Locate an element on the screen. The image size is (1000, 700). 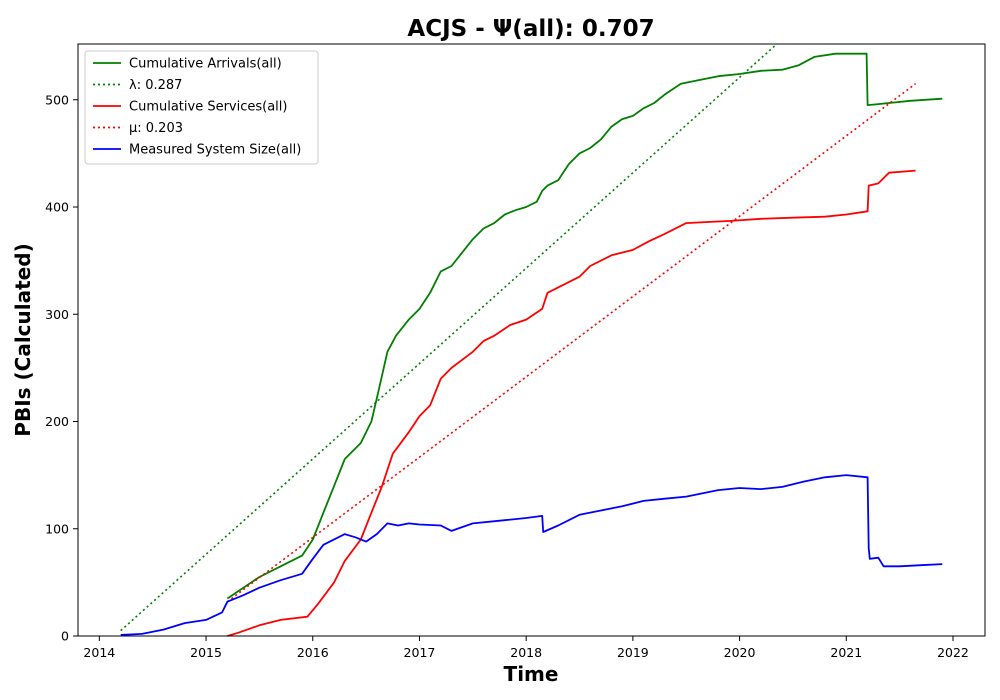
x-tick-label: 2015 is located at coordinates (206, 652).